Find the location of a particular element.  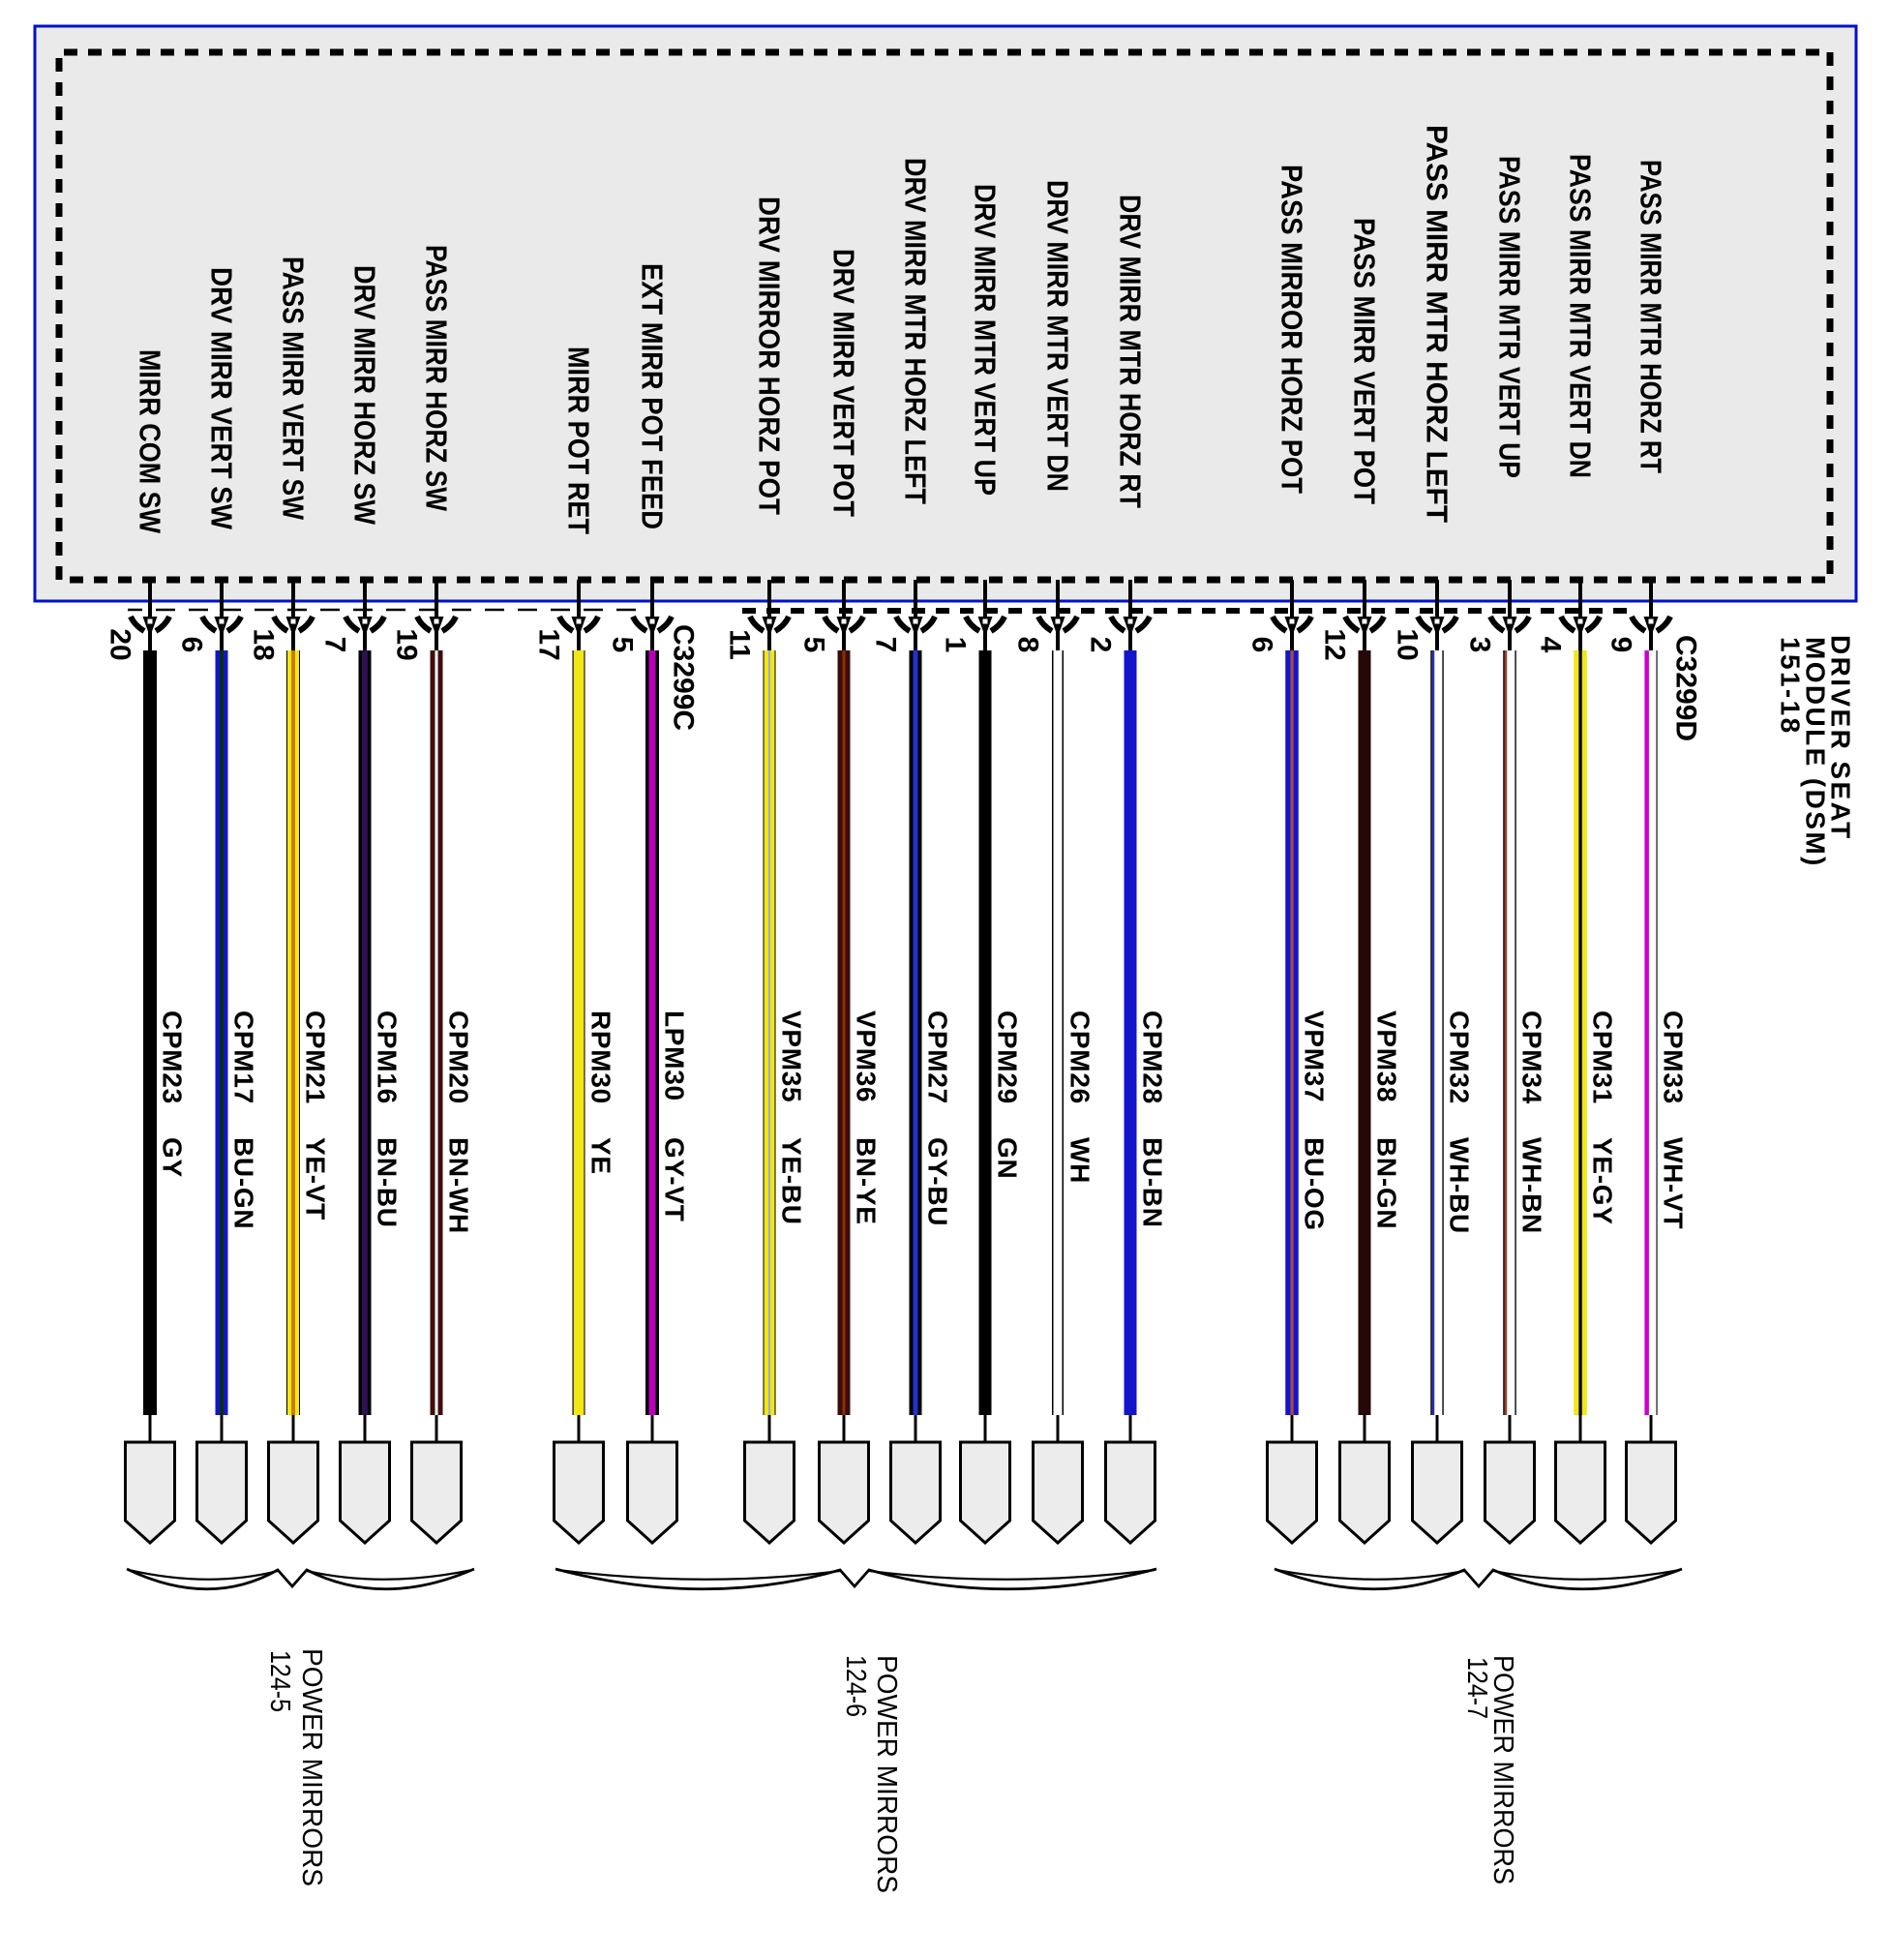

svg-text: CPM23 is located at coordinates (173, 1057).